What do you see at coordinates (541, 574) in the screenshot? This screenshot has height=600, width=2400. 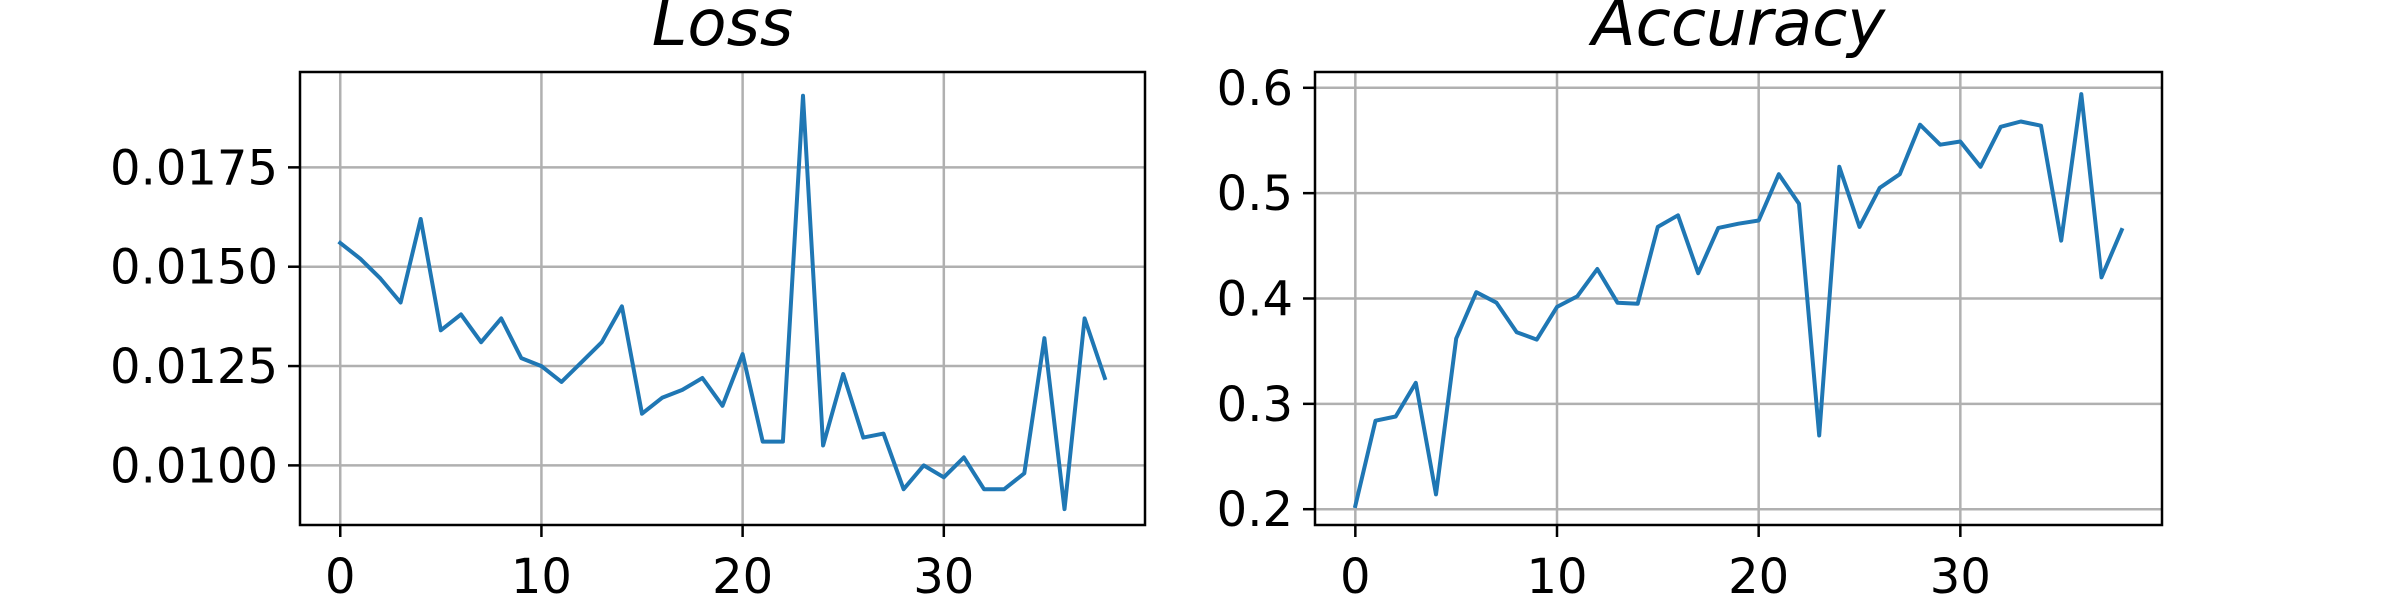 I see `loss-x-tick-label: 10` at bounding box center [541, 574].